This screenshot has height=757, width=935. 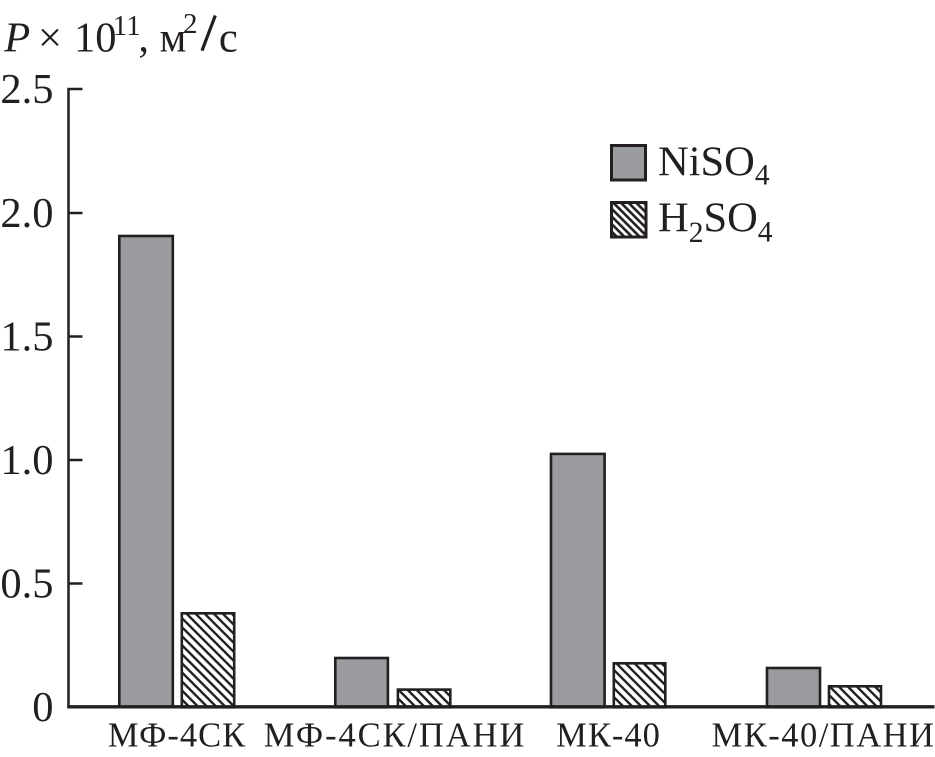 I want to click on svg-text: 1.5, so click(x=26, y=336).